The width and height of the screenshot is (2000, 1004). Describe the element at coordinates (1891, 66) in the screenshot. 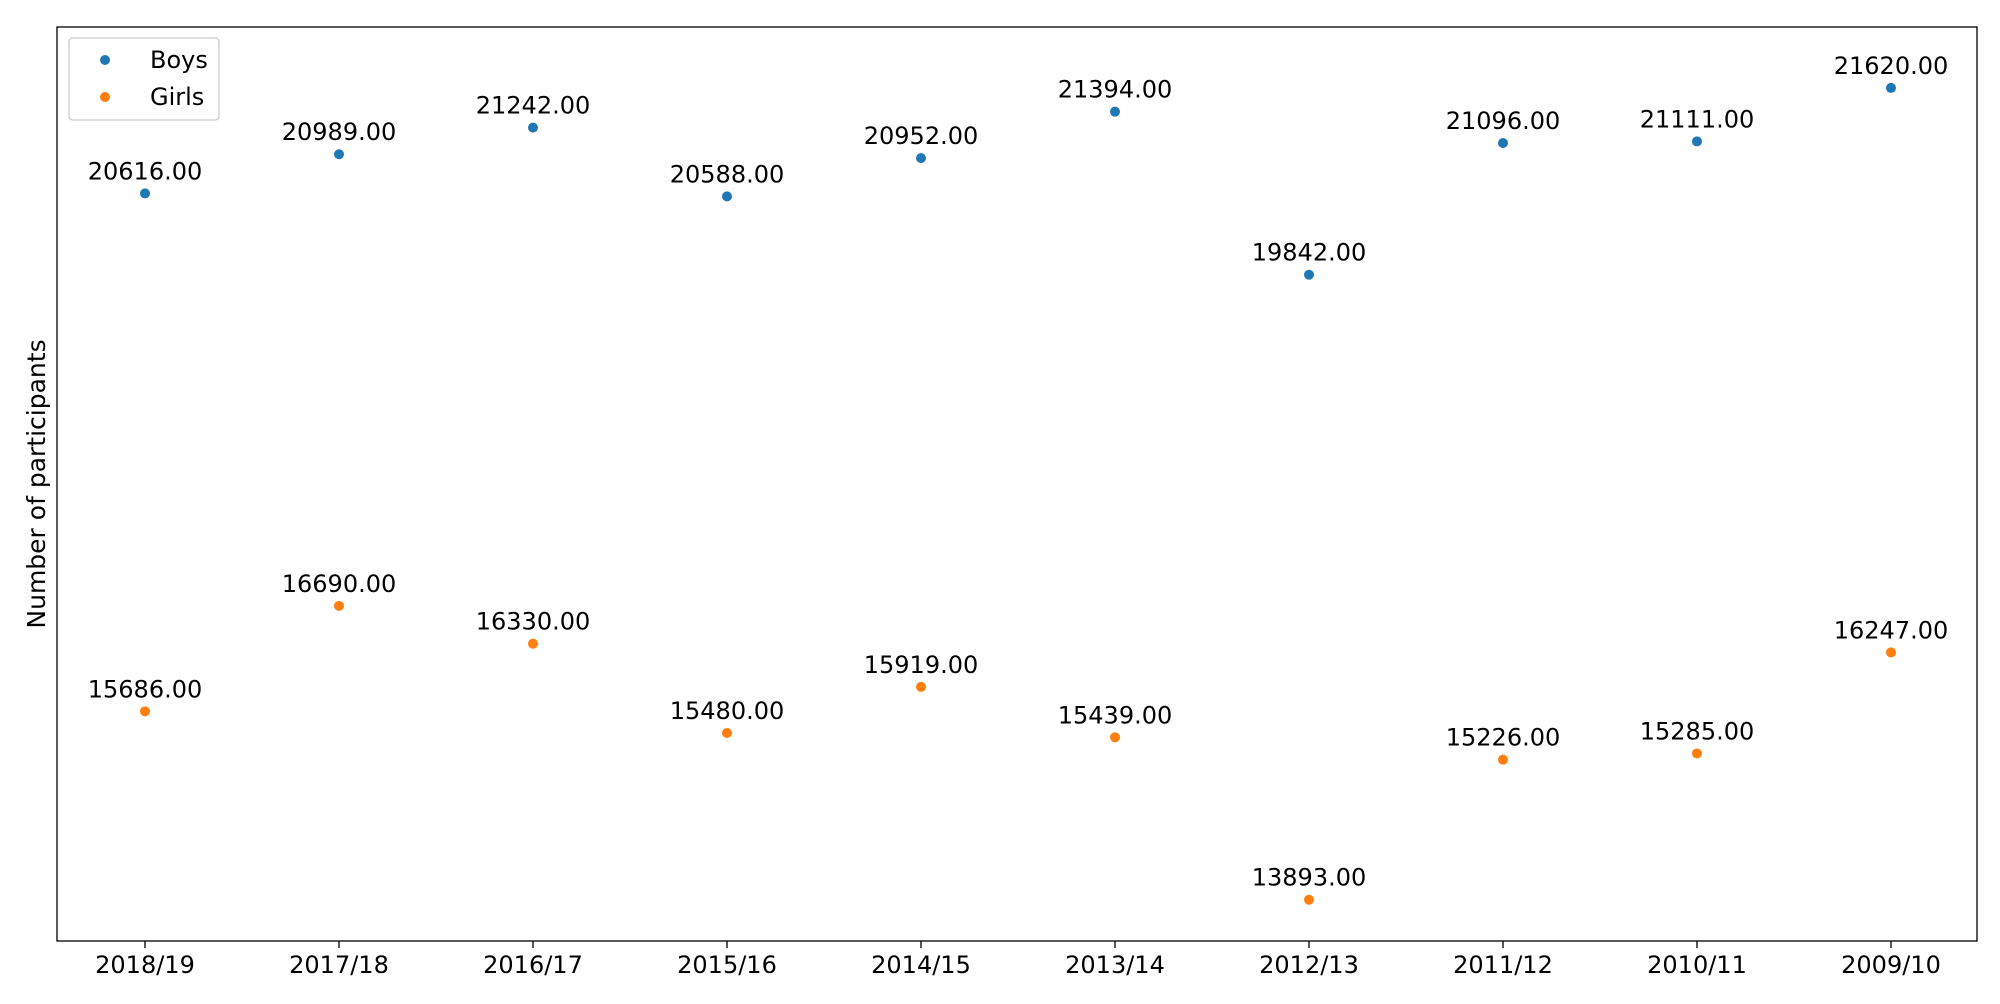

I see `data-label-boys: 21620.00` at that location.